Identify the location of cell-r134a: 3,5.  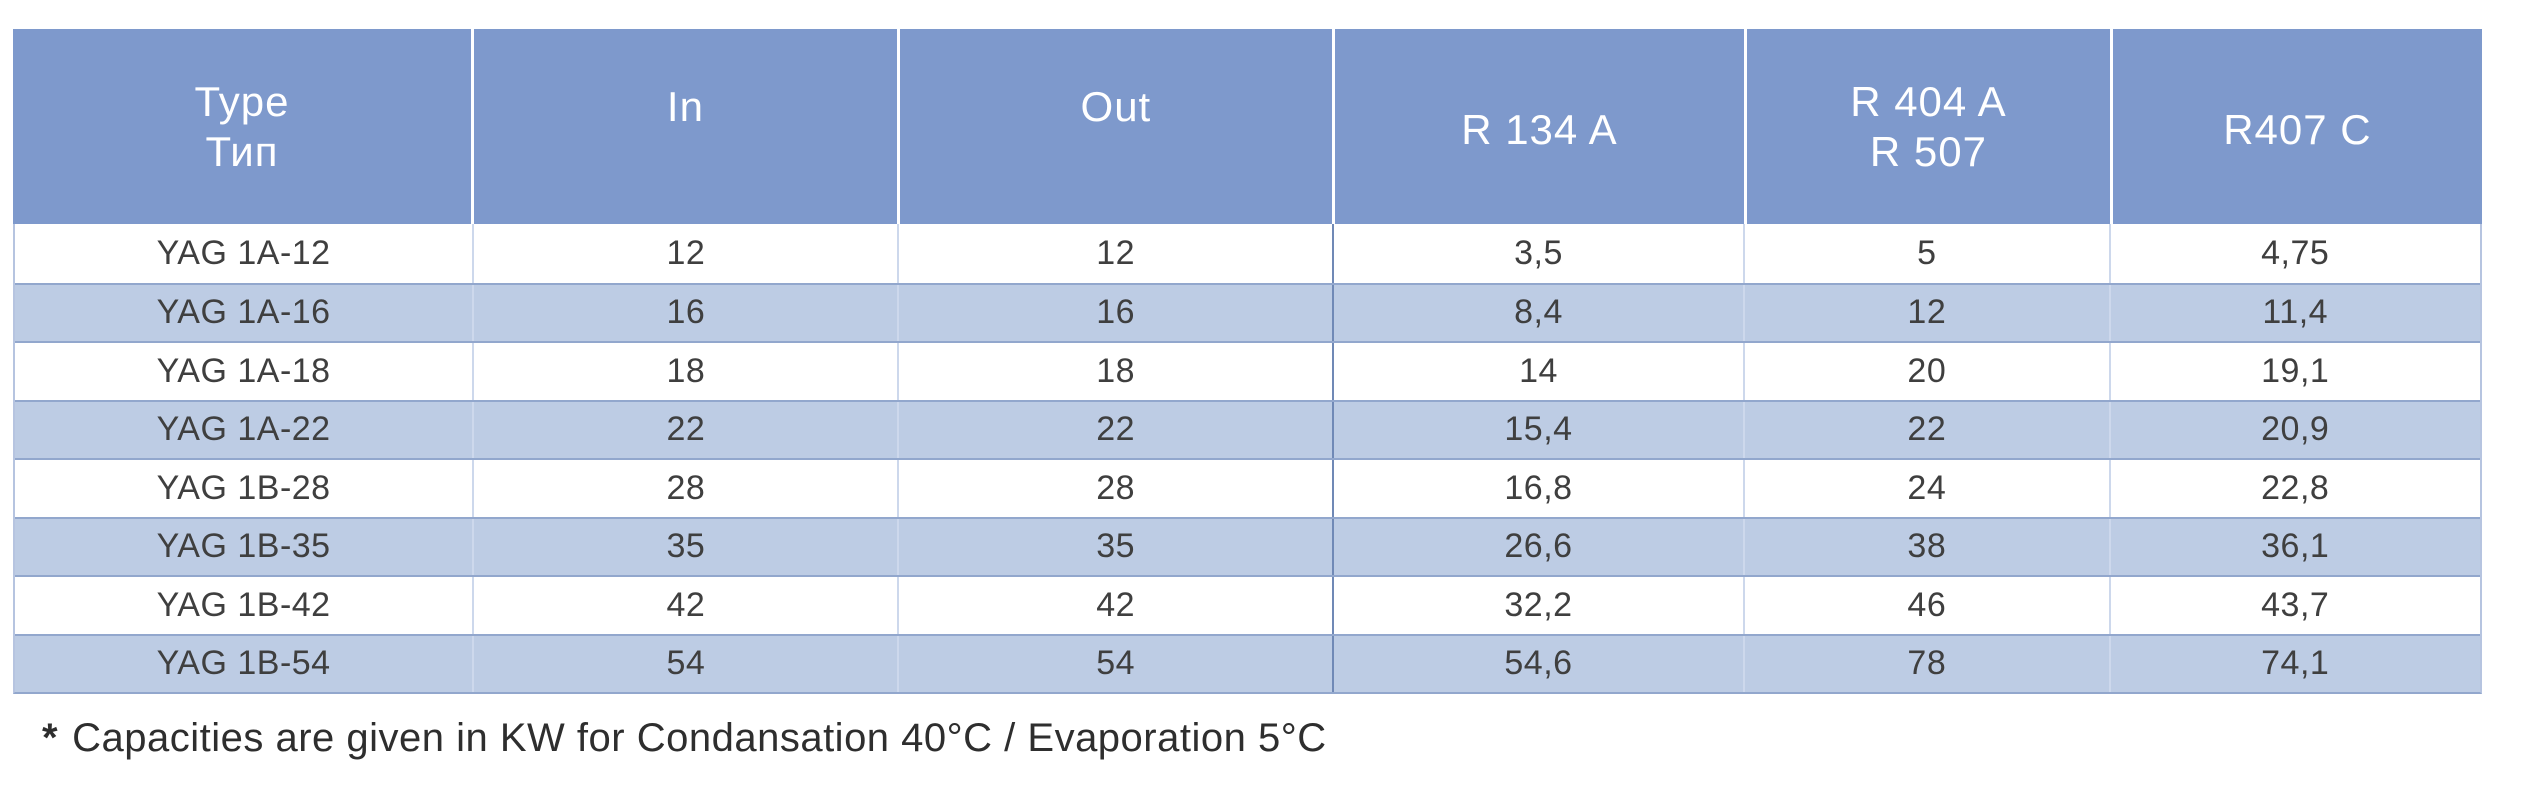
(1537, 253).